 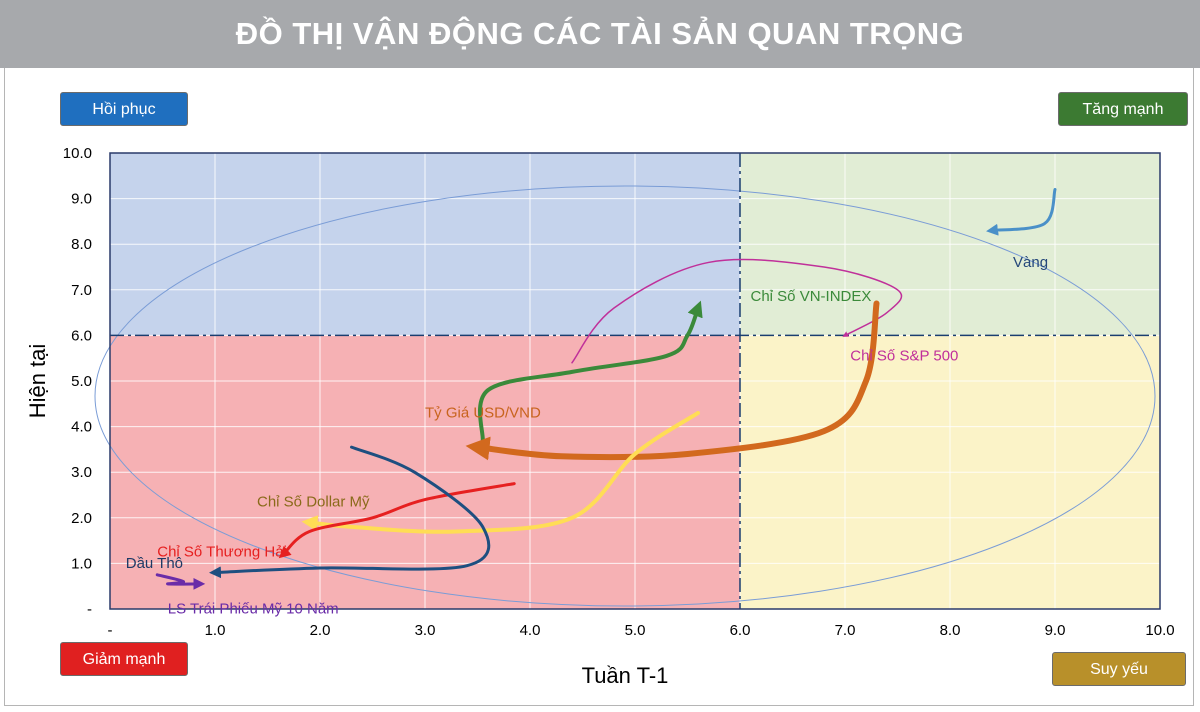 I want to click on x-tick-label: 8.0, so click(x=950, y=630).